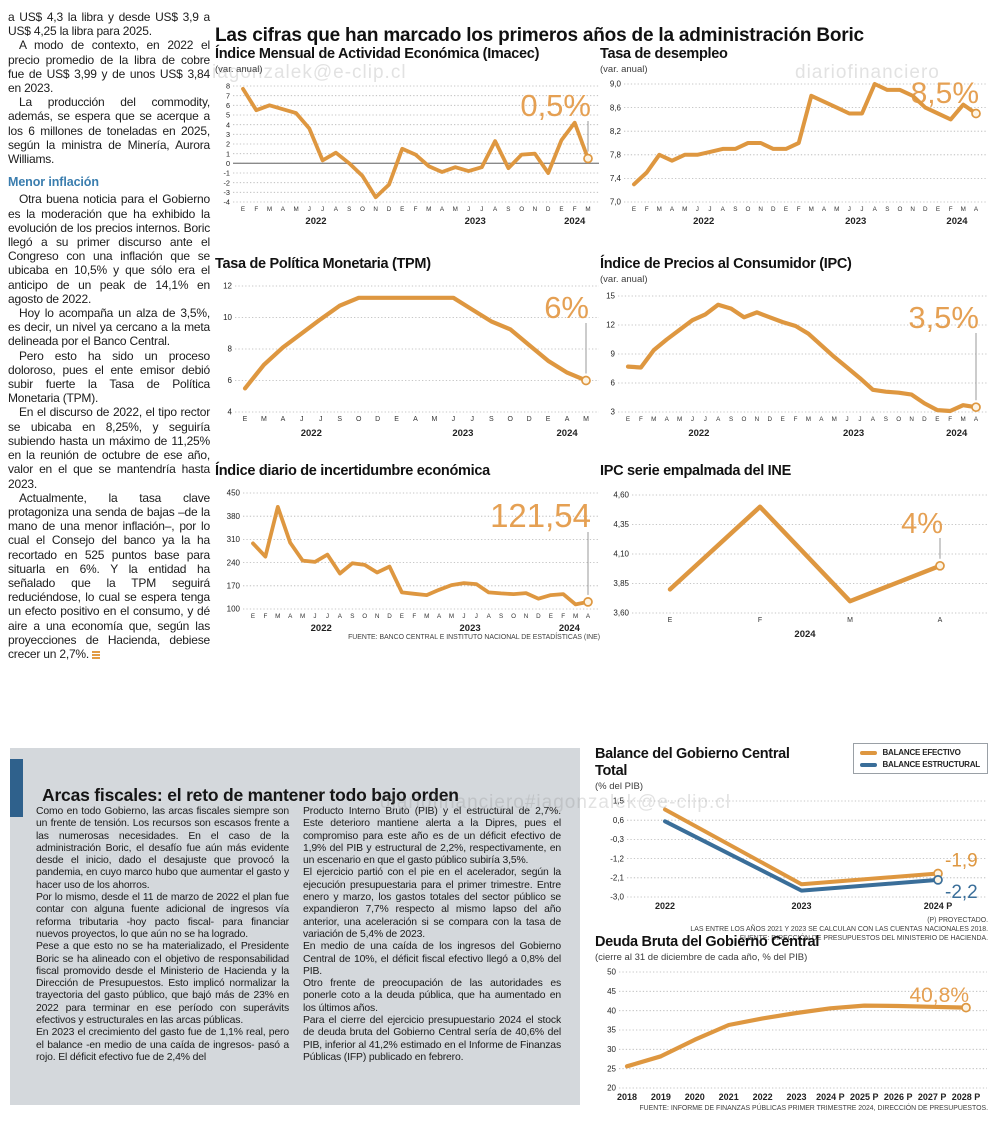 The image size is (988, 1133). I want to click on svg-text: -4, so click(227, 202).